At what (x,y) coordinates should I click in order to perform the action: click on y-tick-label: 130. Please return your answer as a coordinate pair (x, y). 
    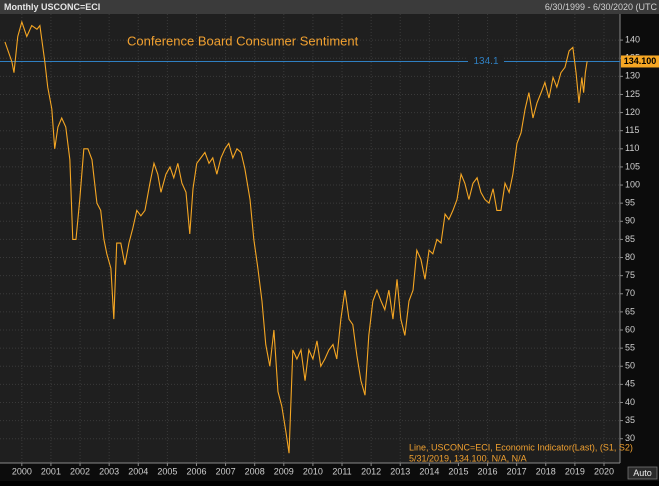
    Looking at the image, I should click on (632, 76).